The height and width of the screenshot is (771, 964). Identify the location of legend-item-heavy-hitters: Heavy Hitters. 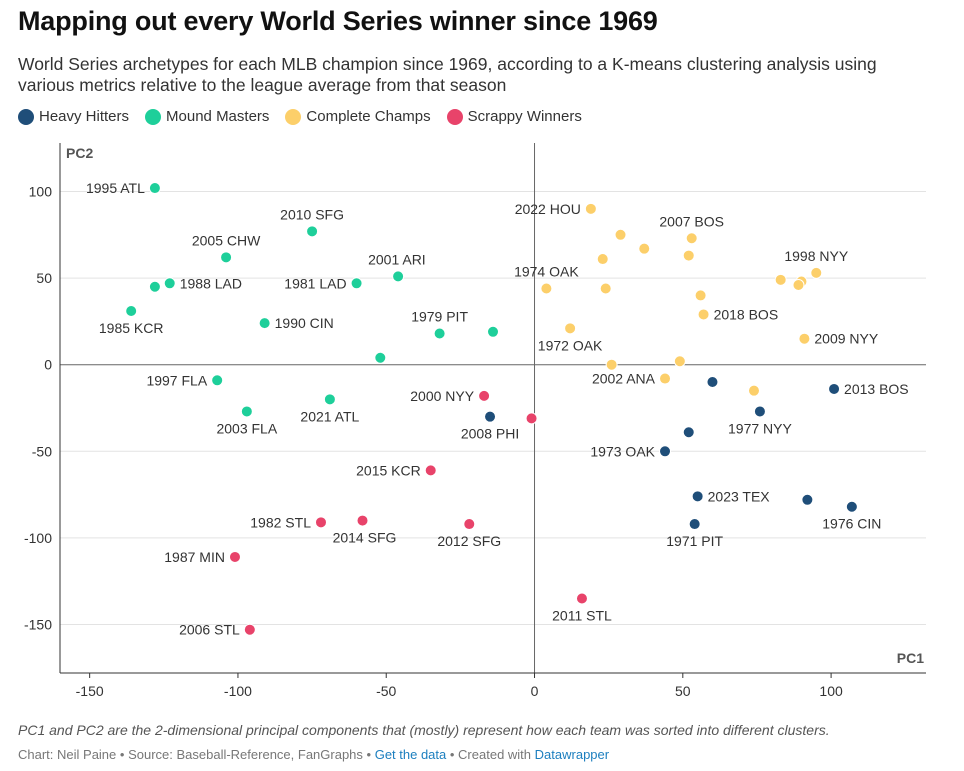
(73, 116).